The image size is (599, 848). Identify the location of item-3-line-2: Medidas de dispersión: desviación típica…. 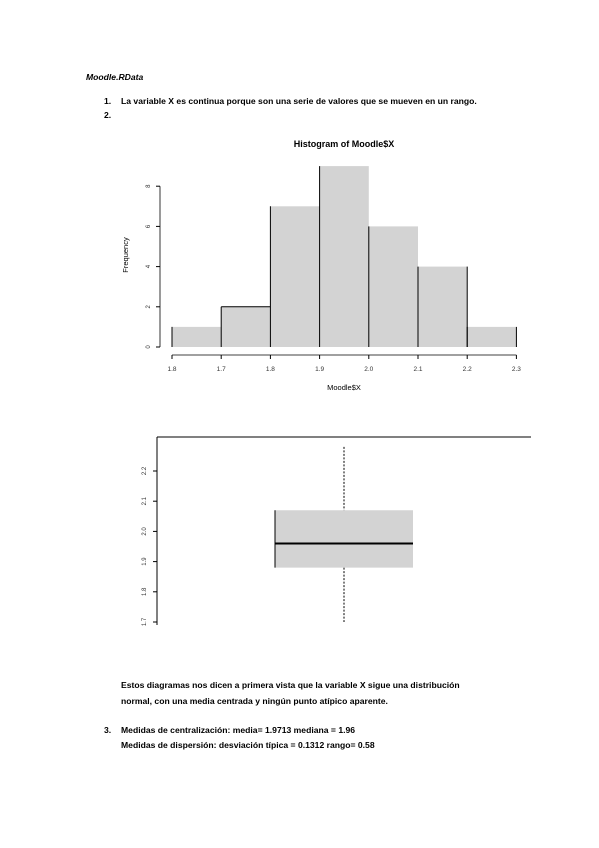
(248, 745).